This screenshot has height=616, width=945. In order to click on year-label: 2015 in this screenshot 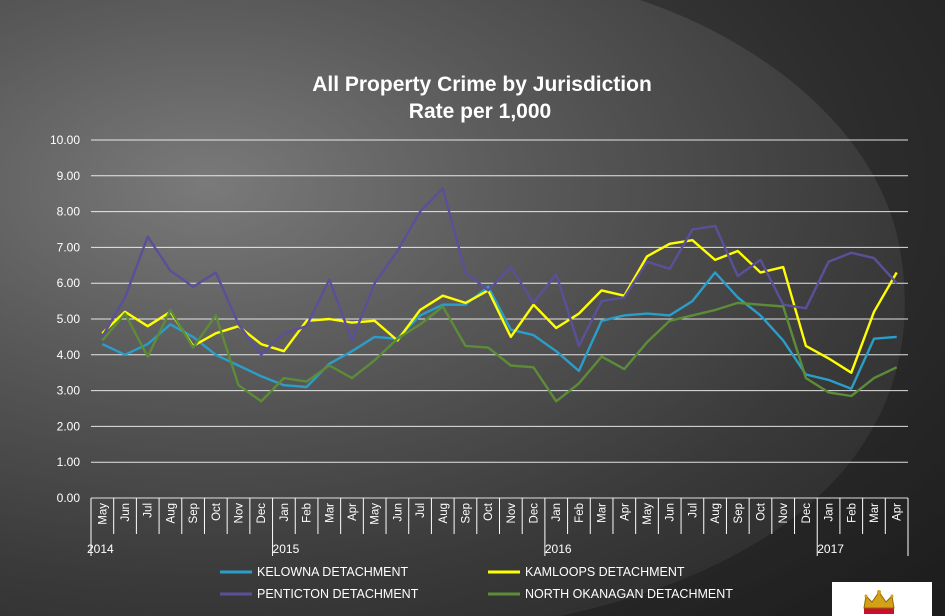, I will do `click(286, 549)`.